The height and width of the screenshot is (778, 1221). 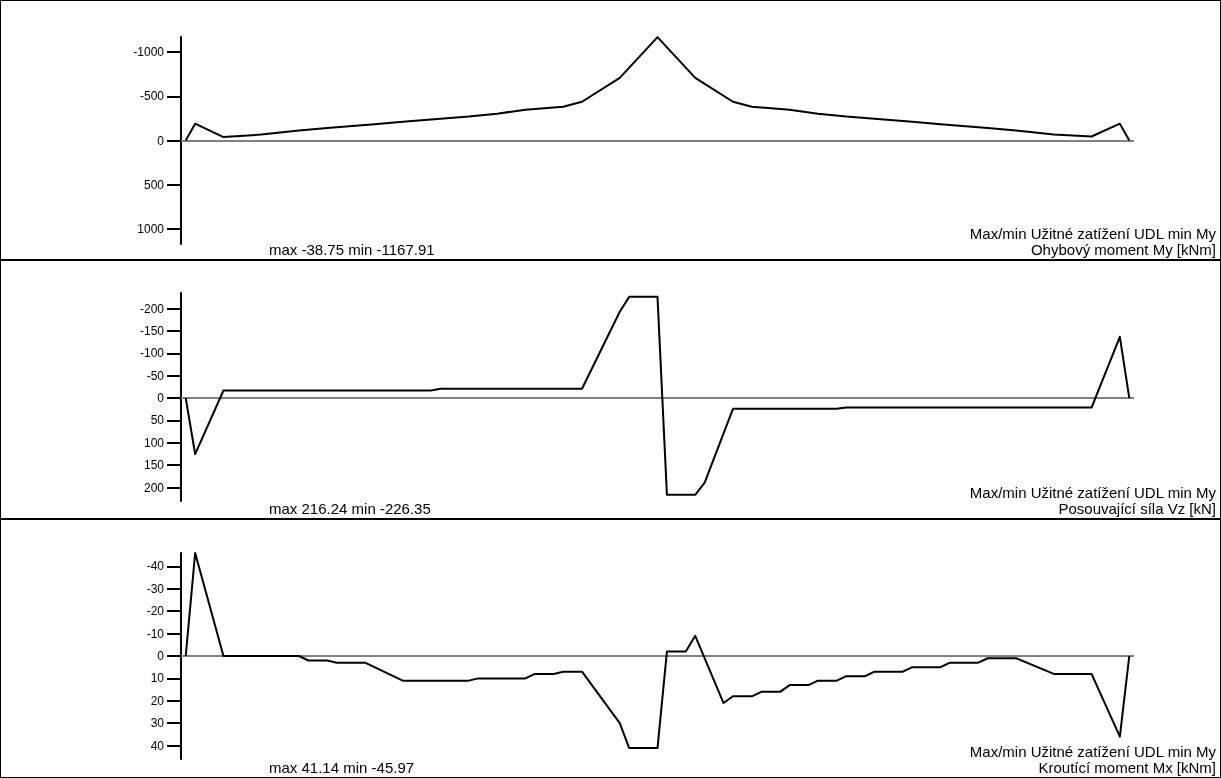 What do you see at coordinates (155, 588) in the screenshot?
I see `y-tick-label: -30` at bounding box center [155, 588].